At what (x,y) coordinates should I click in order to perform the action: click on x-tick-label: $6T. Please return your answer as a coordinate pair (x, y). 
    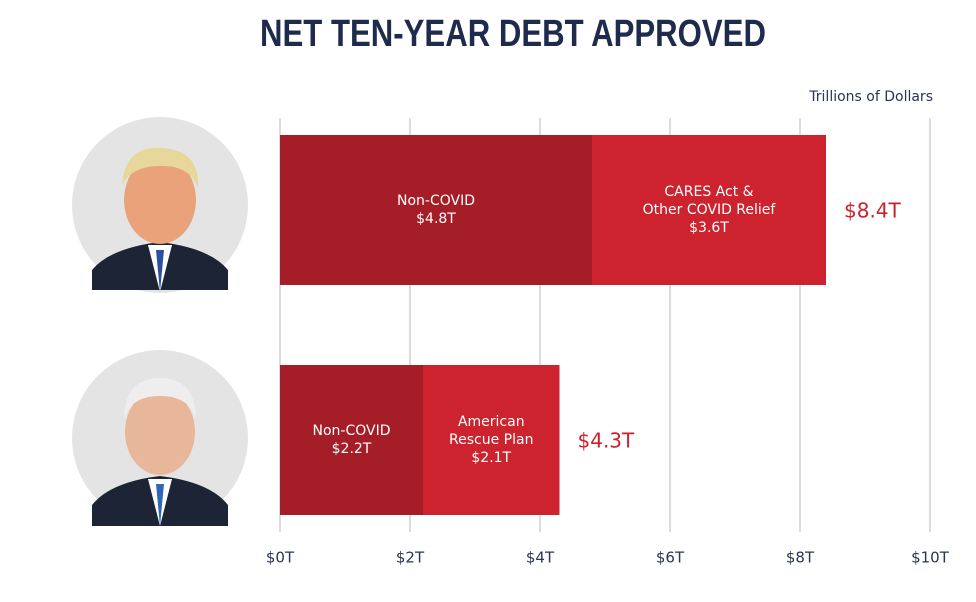
    Looking at the image, I should click on (670, 558).